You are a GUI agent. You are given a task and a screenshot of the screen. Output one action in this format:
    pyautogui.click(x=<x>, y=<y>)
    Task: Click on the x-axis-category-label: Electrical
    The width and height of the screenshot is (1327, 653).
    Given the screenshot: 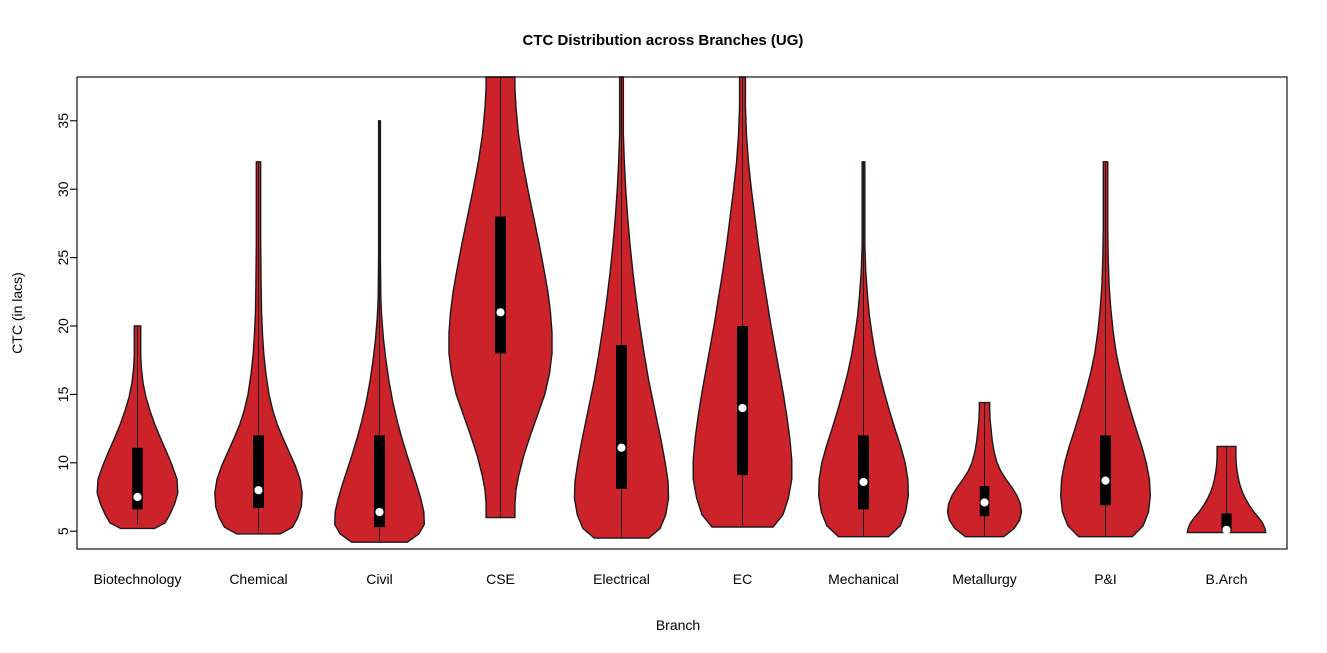 What is the action you would take?
    pyautogui.click(x=621, y=579)
    